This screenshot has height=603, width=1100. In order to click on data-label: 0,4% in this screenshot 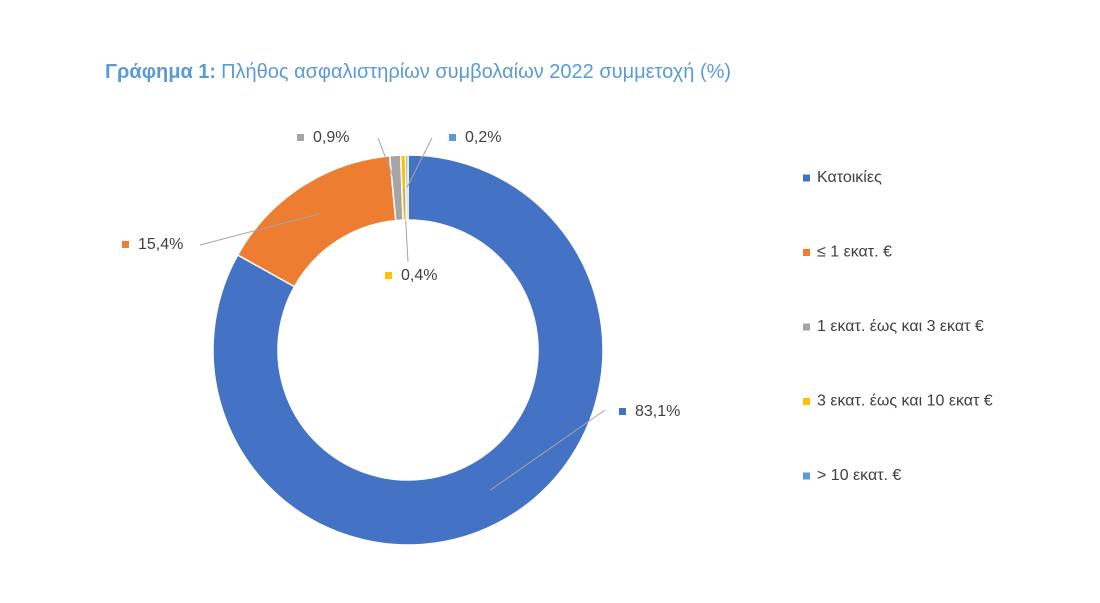, I will do `click(419, 275)`.